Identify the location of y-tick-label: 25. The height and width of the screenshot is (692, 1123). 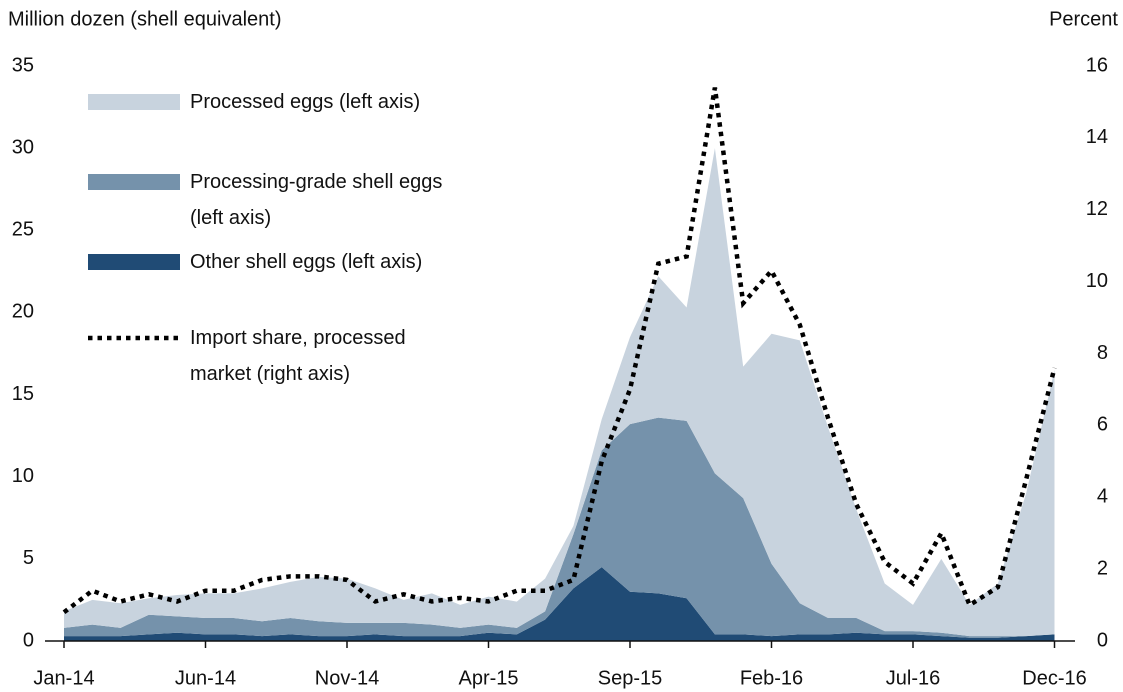
(23, 230).